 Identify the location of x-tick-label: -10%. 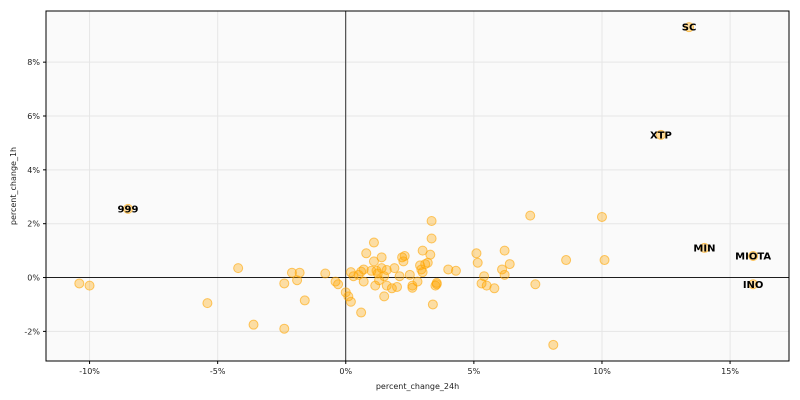
(89, 371).